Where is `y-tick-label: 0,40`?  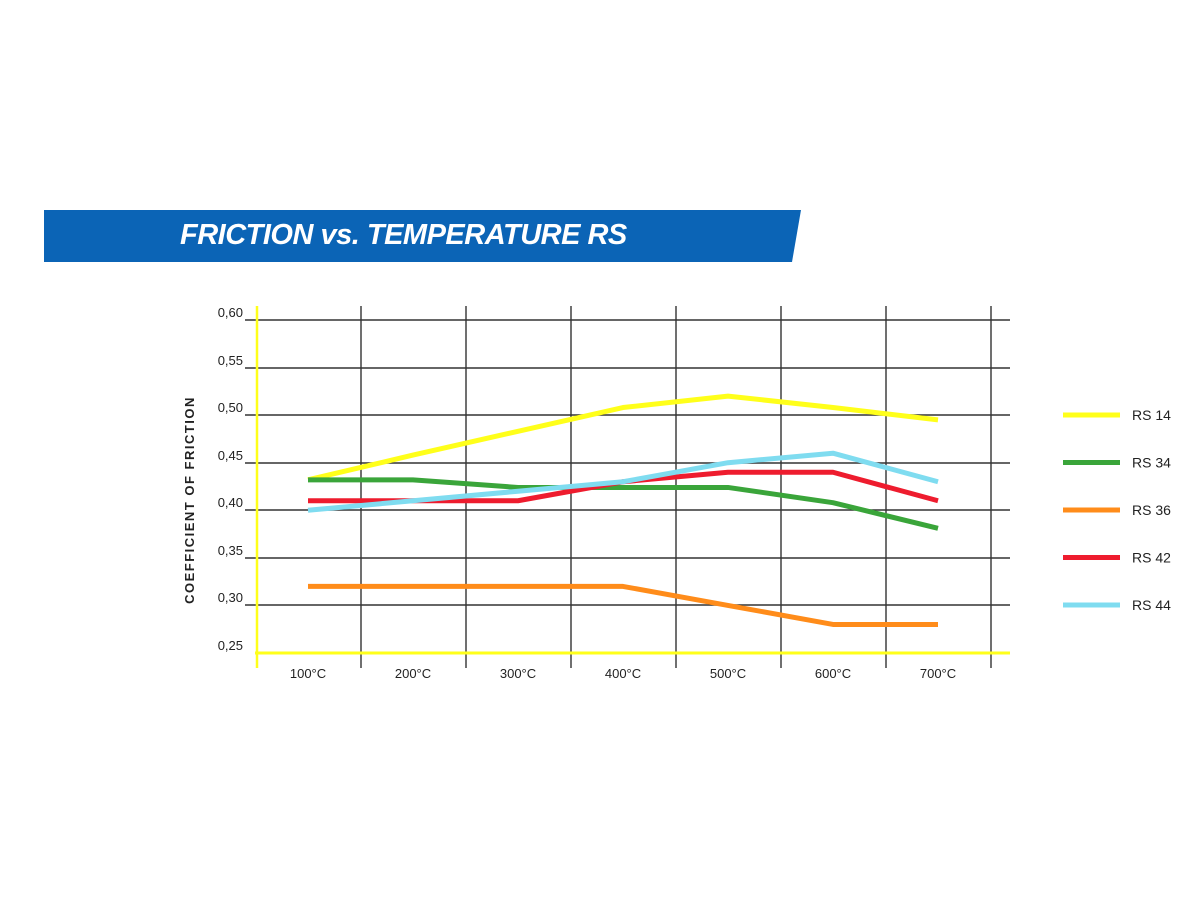
y-tick-label: 0,40 is located at coordinates (230, 502).